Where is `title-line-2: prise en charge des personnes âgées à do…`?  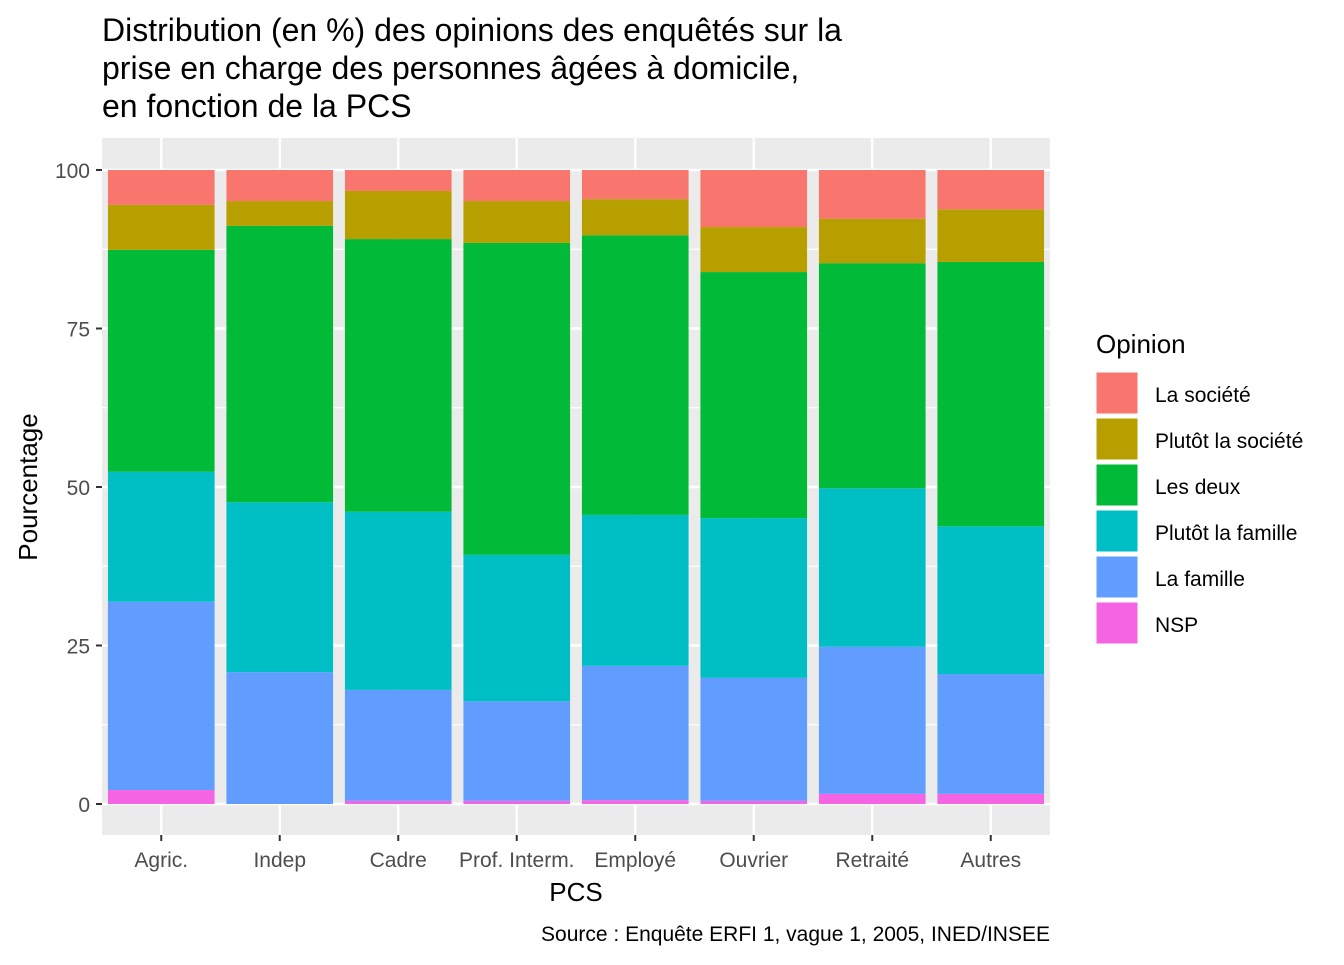 title-line-2: prise en charge des personnes âgées à do… is located at coordinates (450, 68).